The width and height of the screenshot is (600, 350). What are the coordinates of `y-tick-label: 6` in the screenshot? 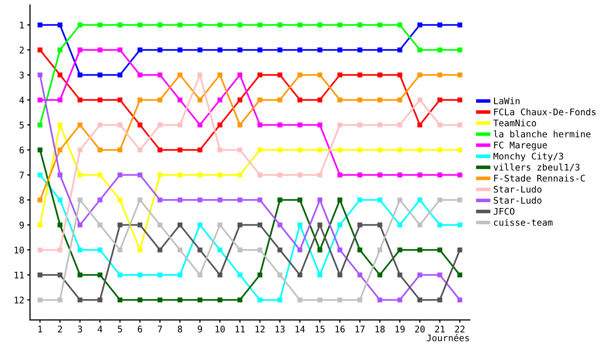 It's located at (22, 150).